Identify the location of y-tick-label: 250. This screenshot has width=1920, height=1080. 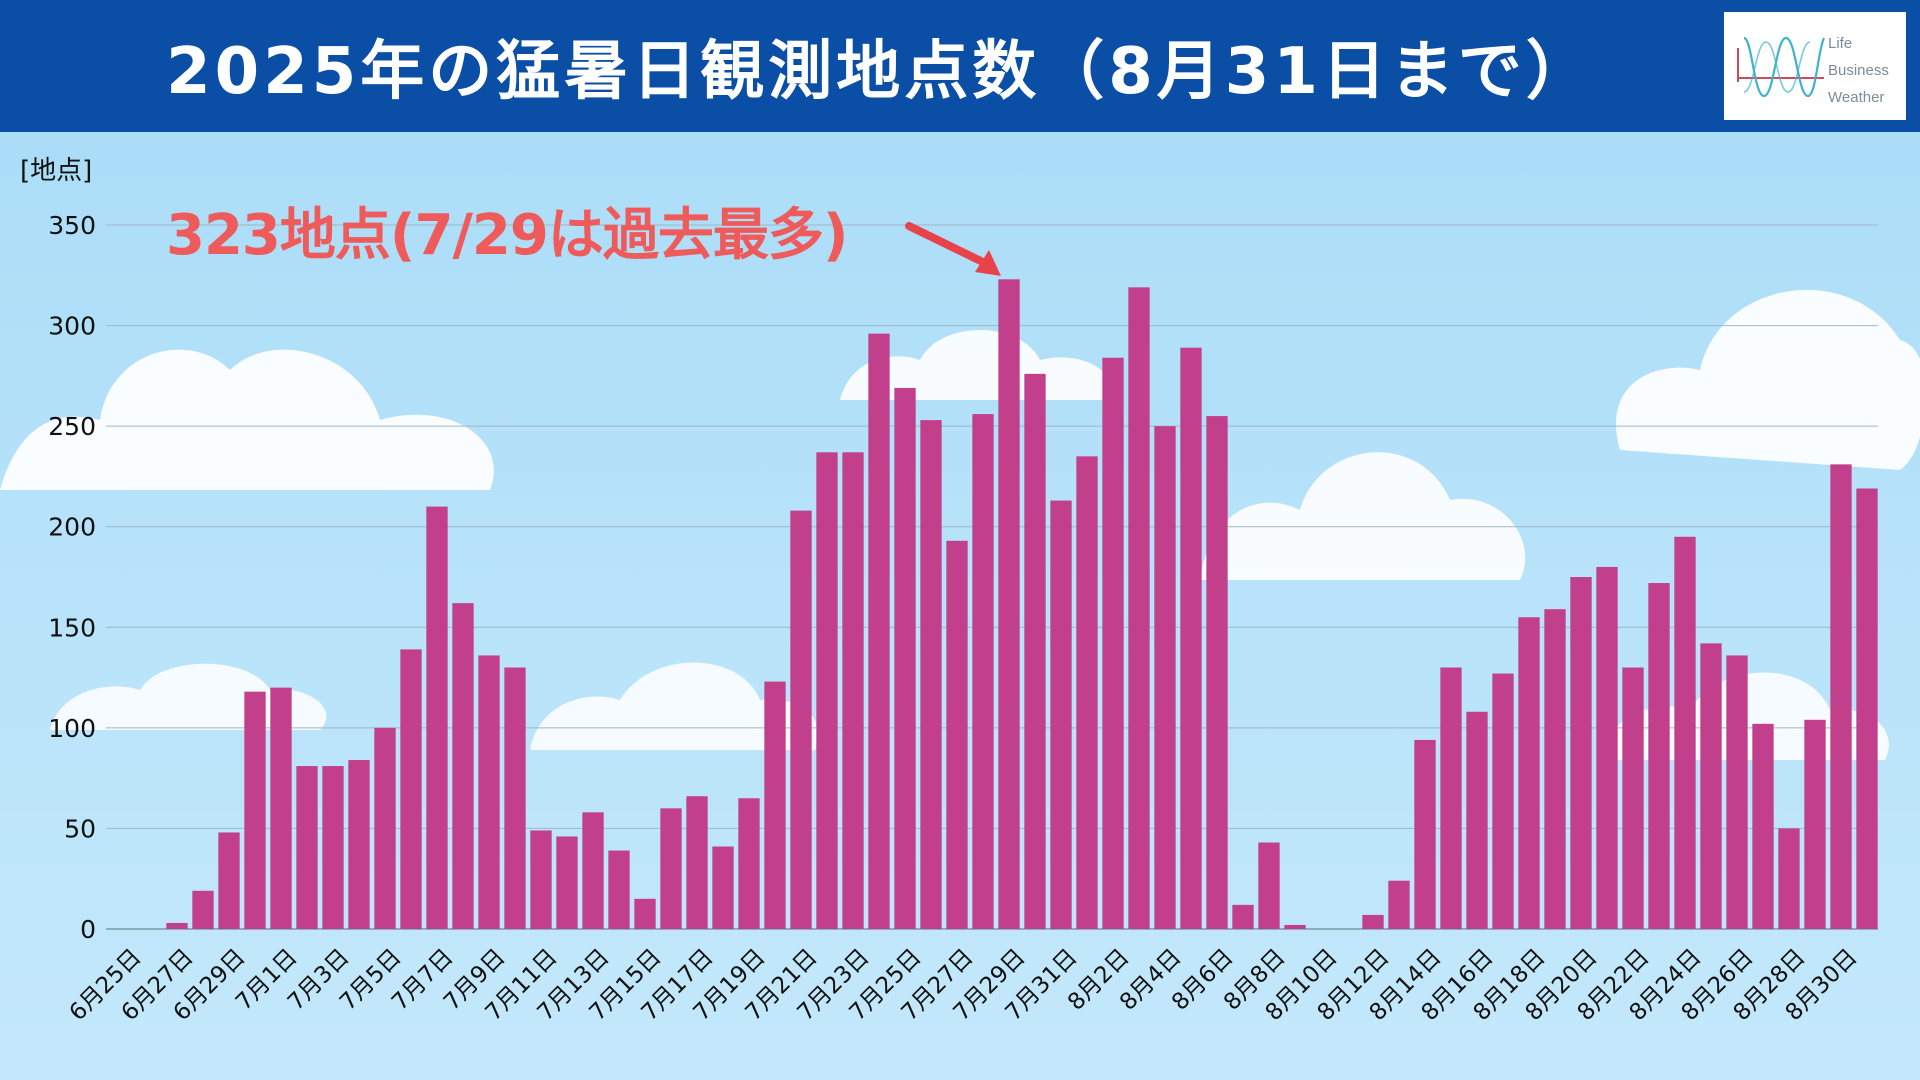
(72, 426).